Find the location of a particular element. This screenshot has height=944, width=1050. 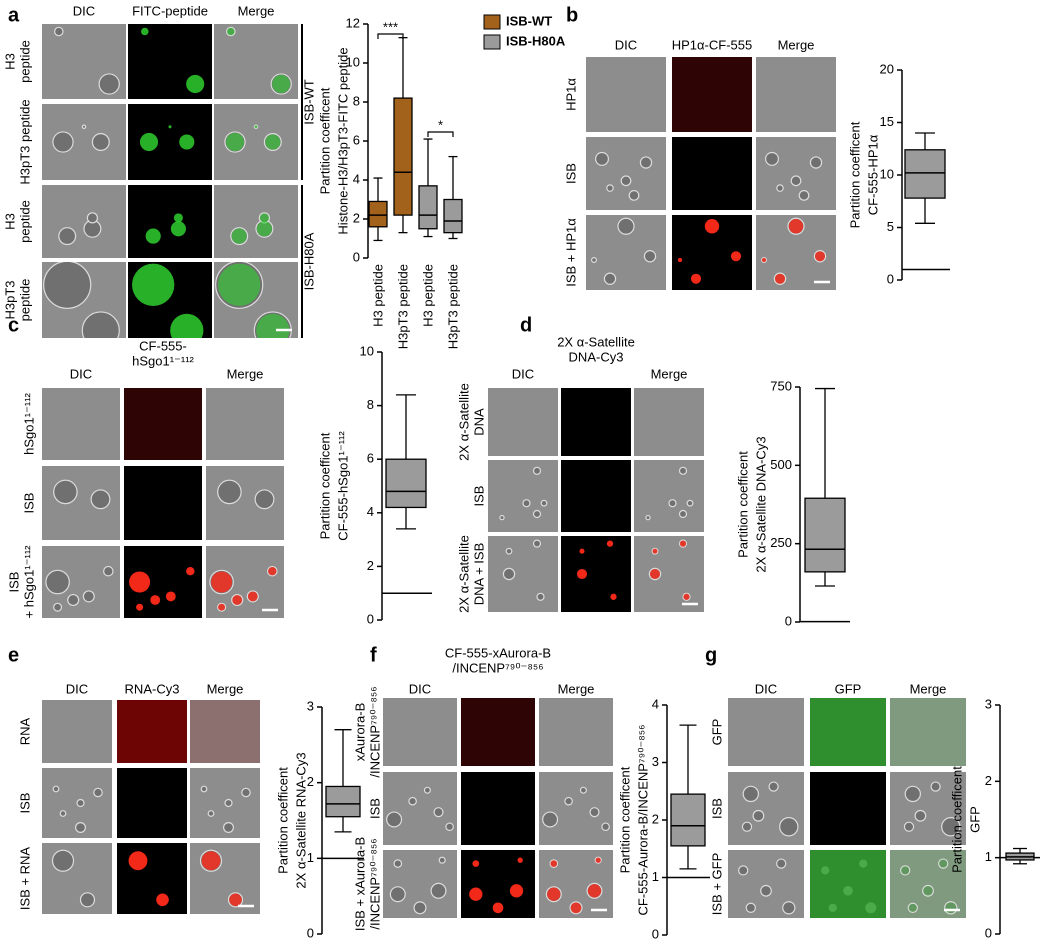

row-label: peptide is located at coordinates (24, 61).